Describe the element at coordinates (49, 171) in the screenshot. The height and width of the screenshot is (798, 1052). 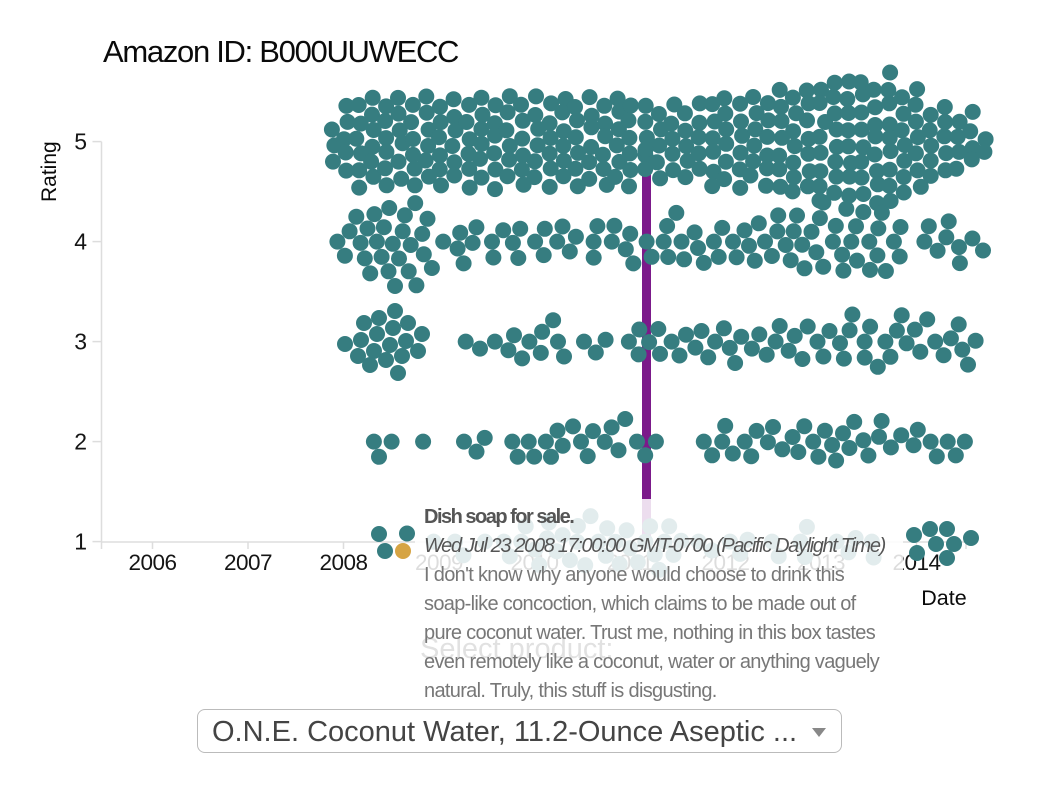
I see `svg-text: Rating` at that location.